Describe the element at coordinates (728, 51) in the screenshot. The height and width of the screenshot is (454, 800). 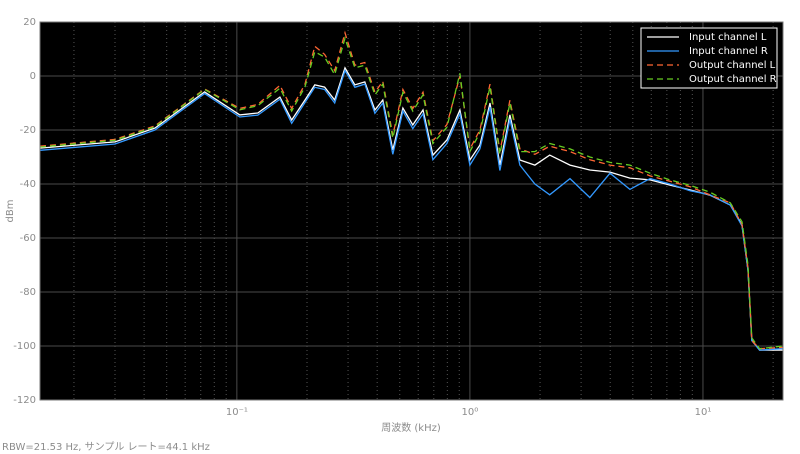
I see `legend-label: Input channel R` at that location.